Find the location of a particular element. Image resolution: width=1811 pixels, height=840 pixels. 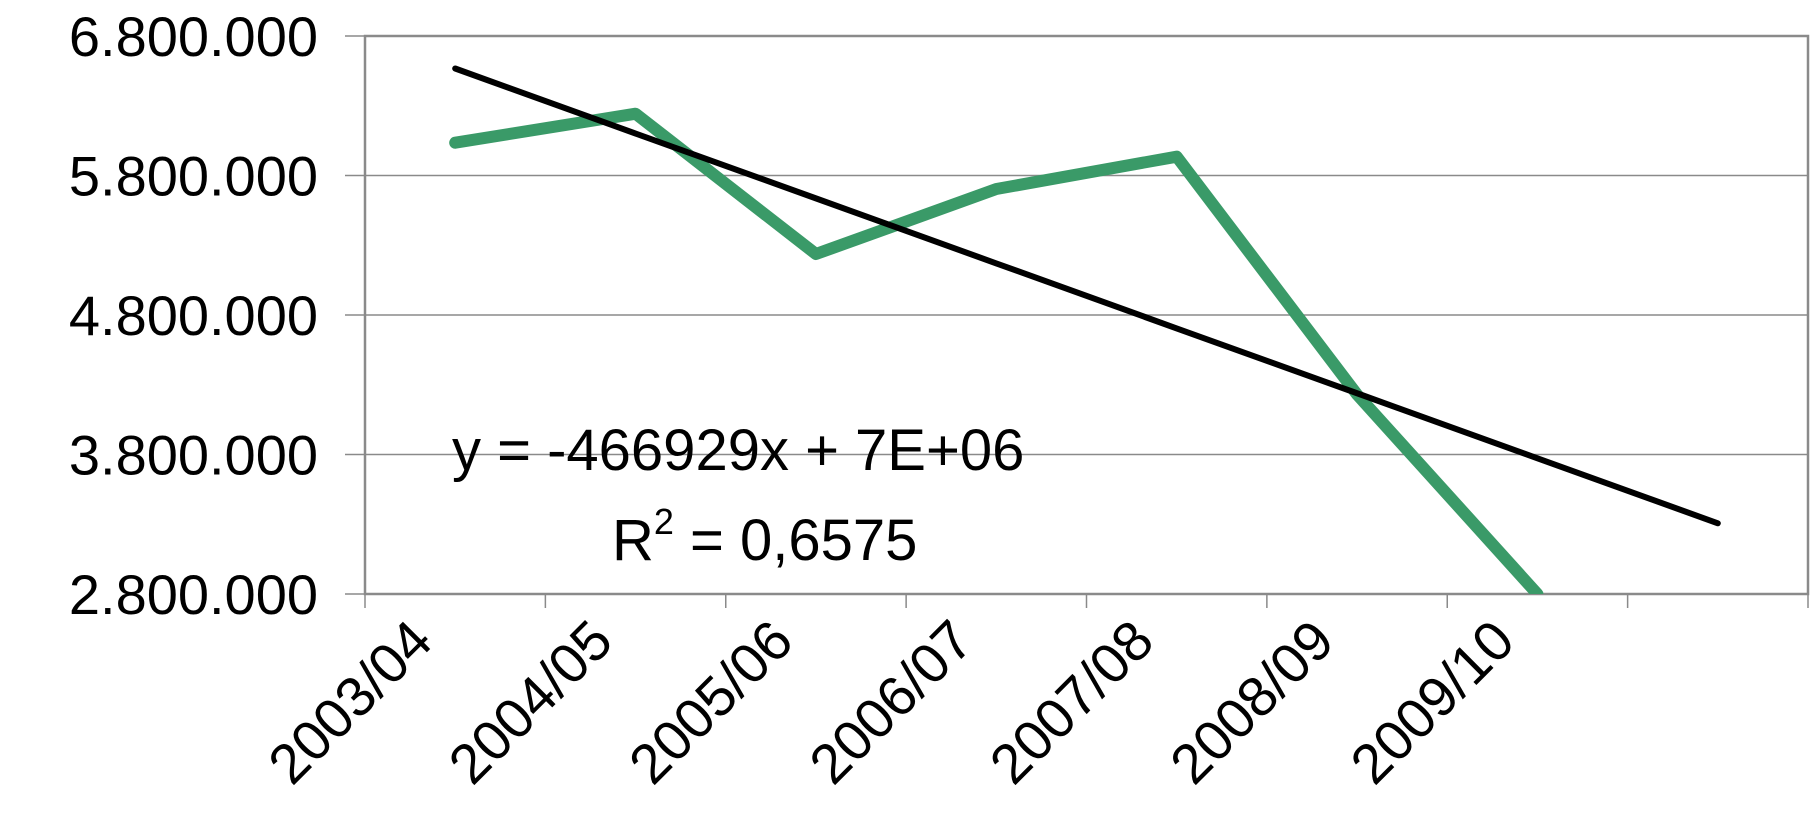

r-squared: R2 = 0,6575 is located at coordinates (764, 537).